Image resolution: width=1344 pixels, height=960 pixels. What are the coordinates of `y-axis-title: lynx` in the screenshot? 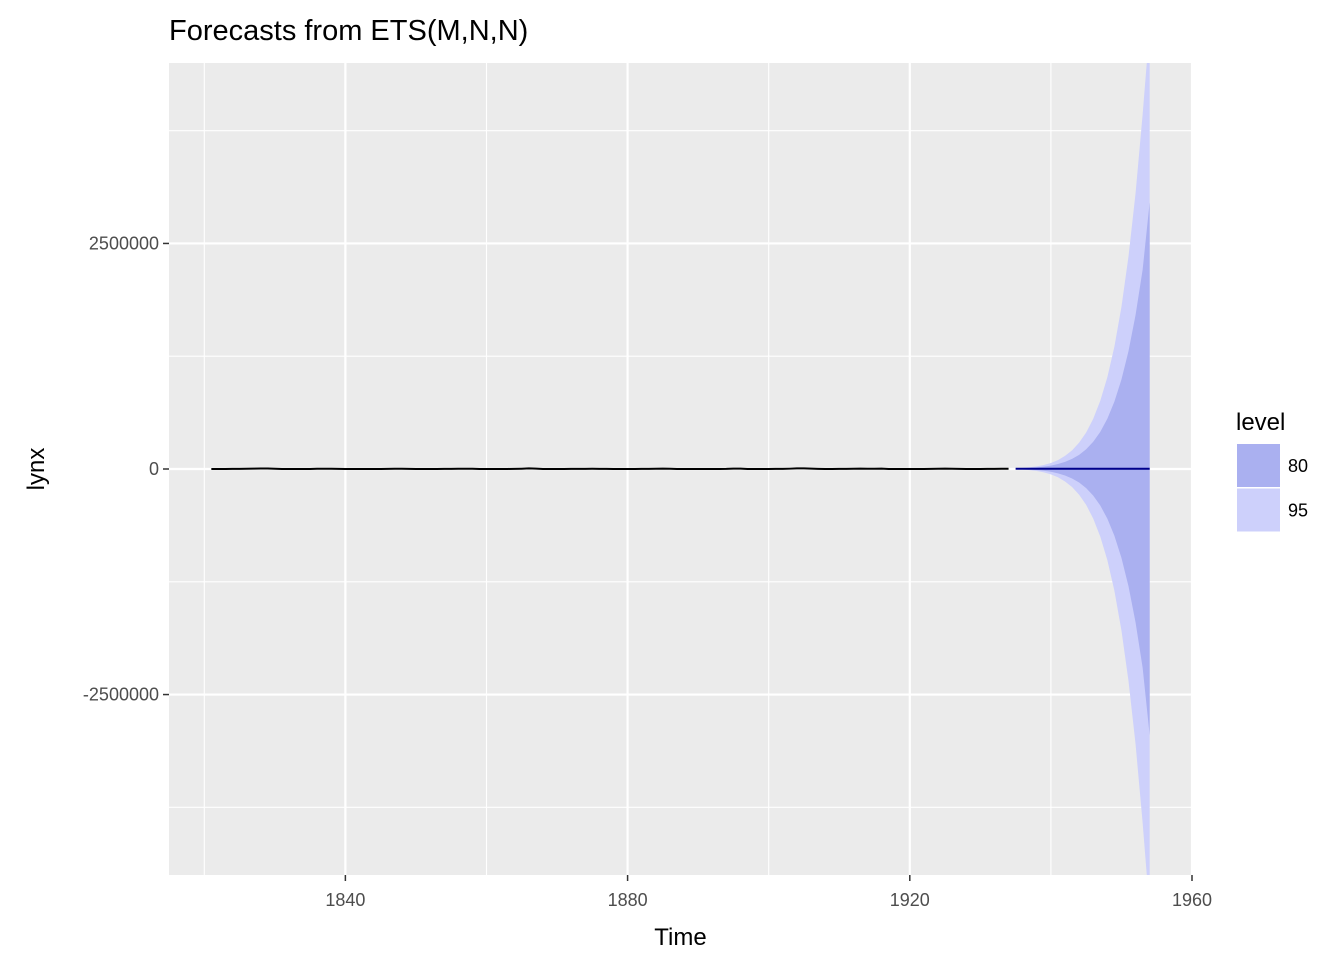 It's located at (36, 469).